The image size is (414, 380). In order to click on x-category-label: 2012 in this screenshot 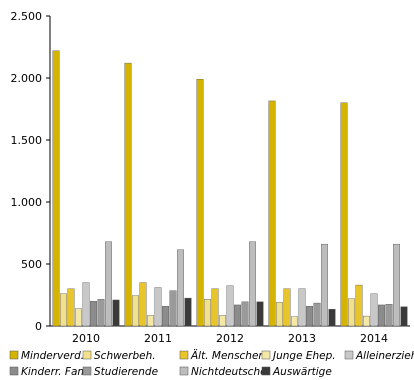, I will do `click(230, 338)`.